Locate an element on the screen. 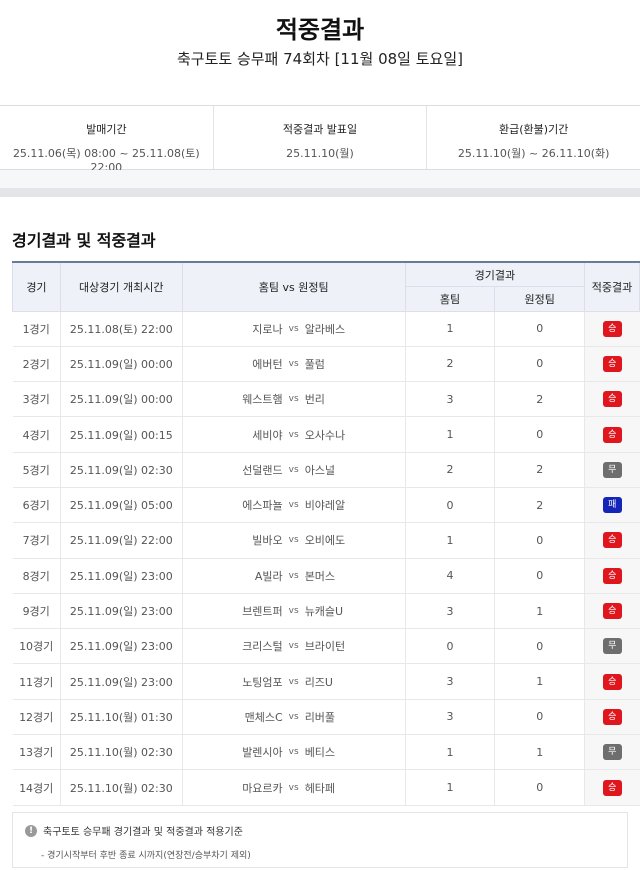 The height and width of the screenshot is (870, 640). game-number: 10경기 is located at coordinates (36, 646).